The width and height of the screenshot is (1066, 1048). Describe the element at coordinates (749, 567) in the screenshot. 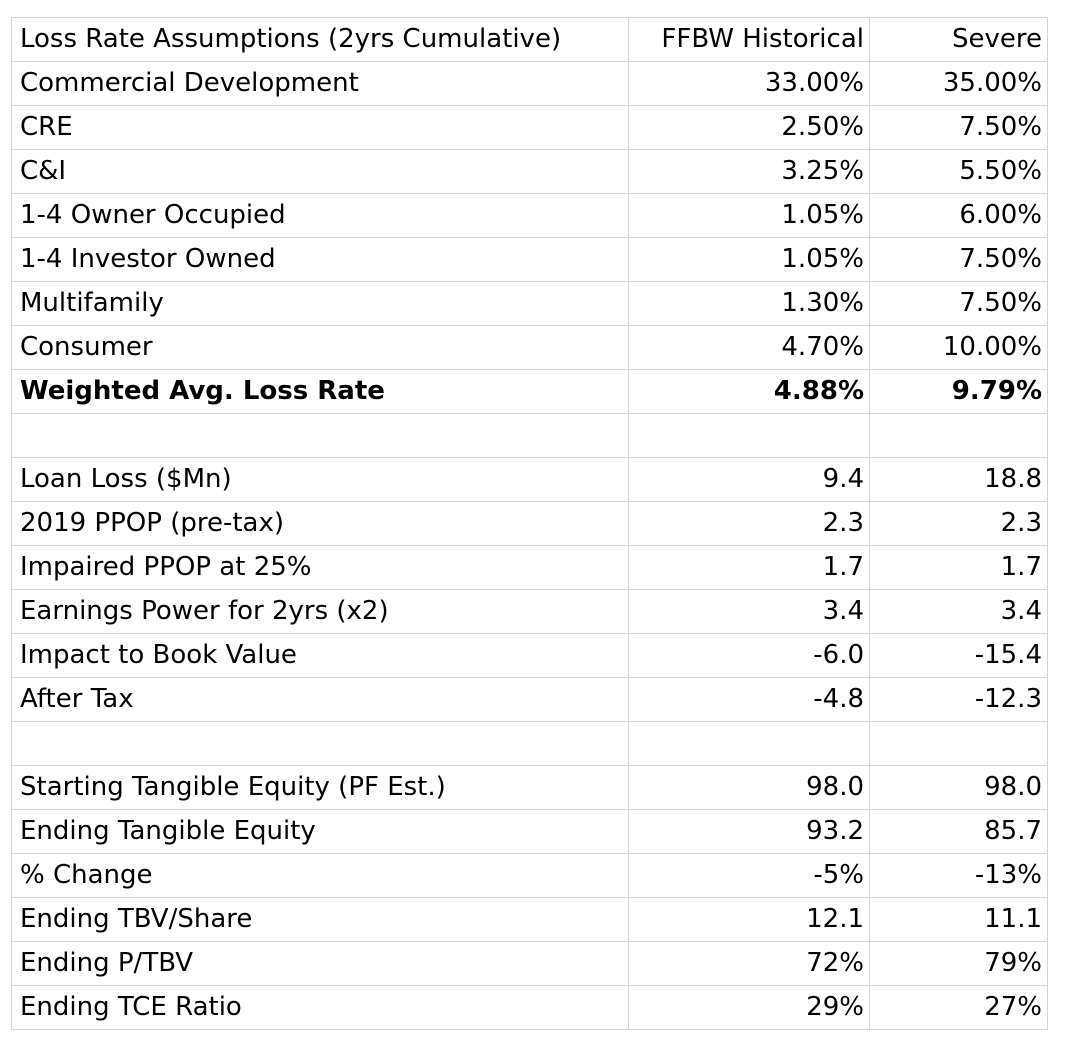

I see `historical-value: 1.7` at that location.